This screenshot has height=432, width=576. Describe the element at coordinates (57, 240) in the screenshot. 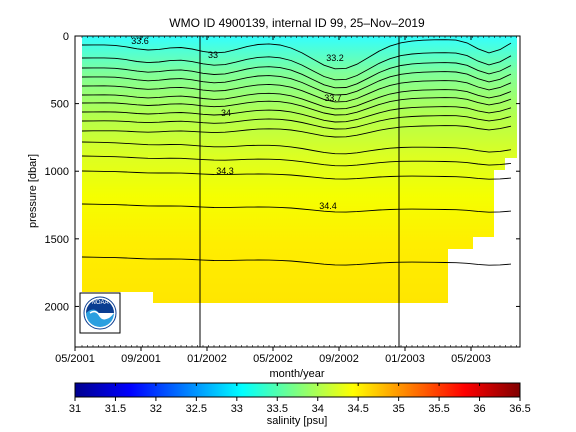

I see `y-tick-label: 1500` at that location.